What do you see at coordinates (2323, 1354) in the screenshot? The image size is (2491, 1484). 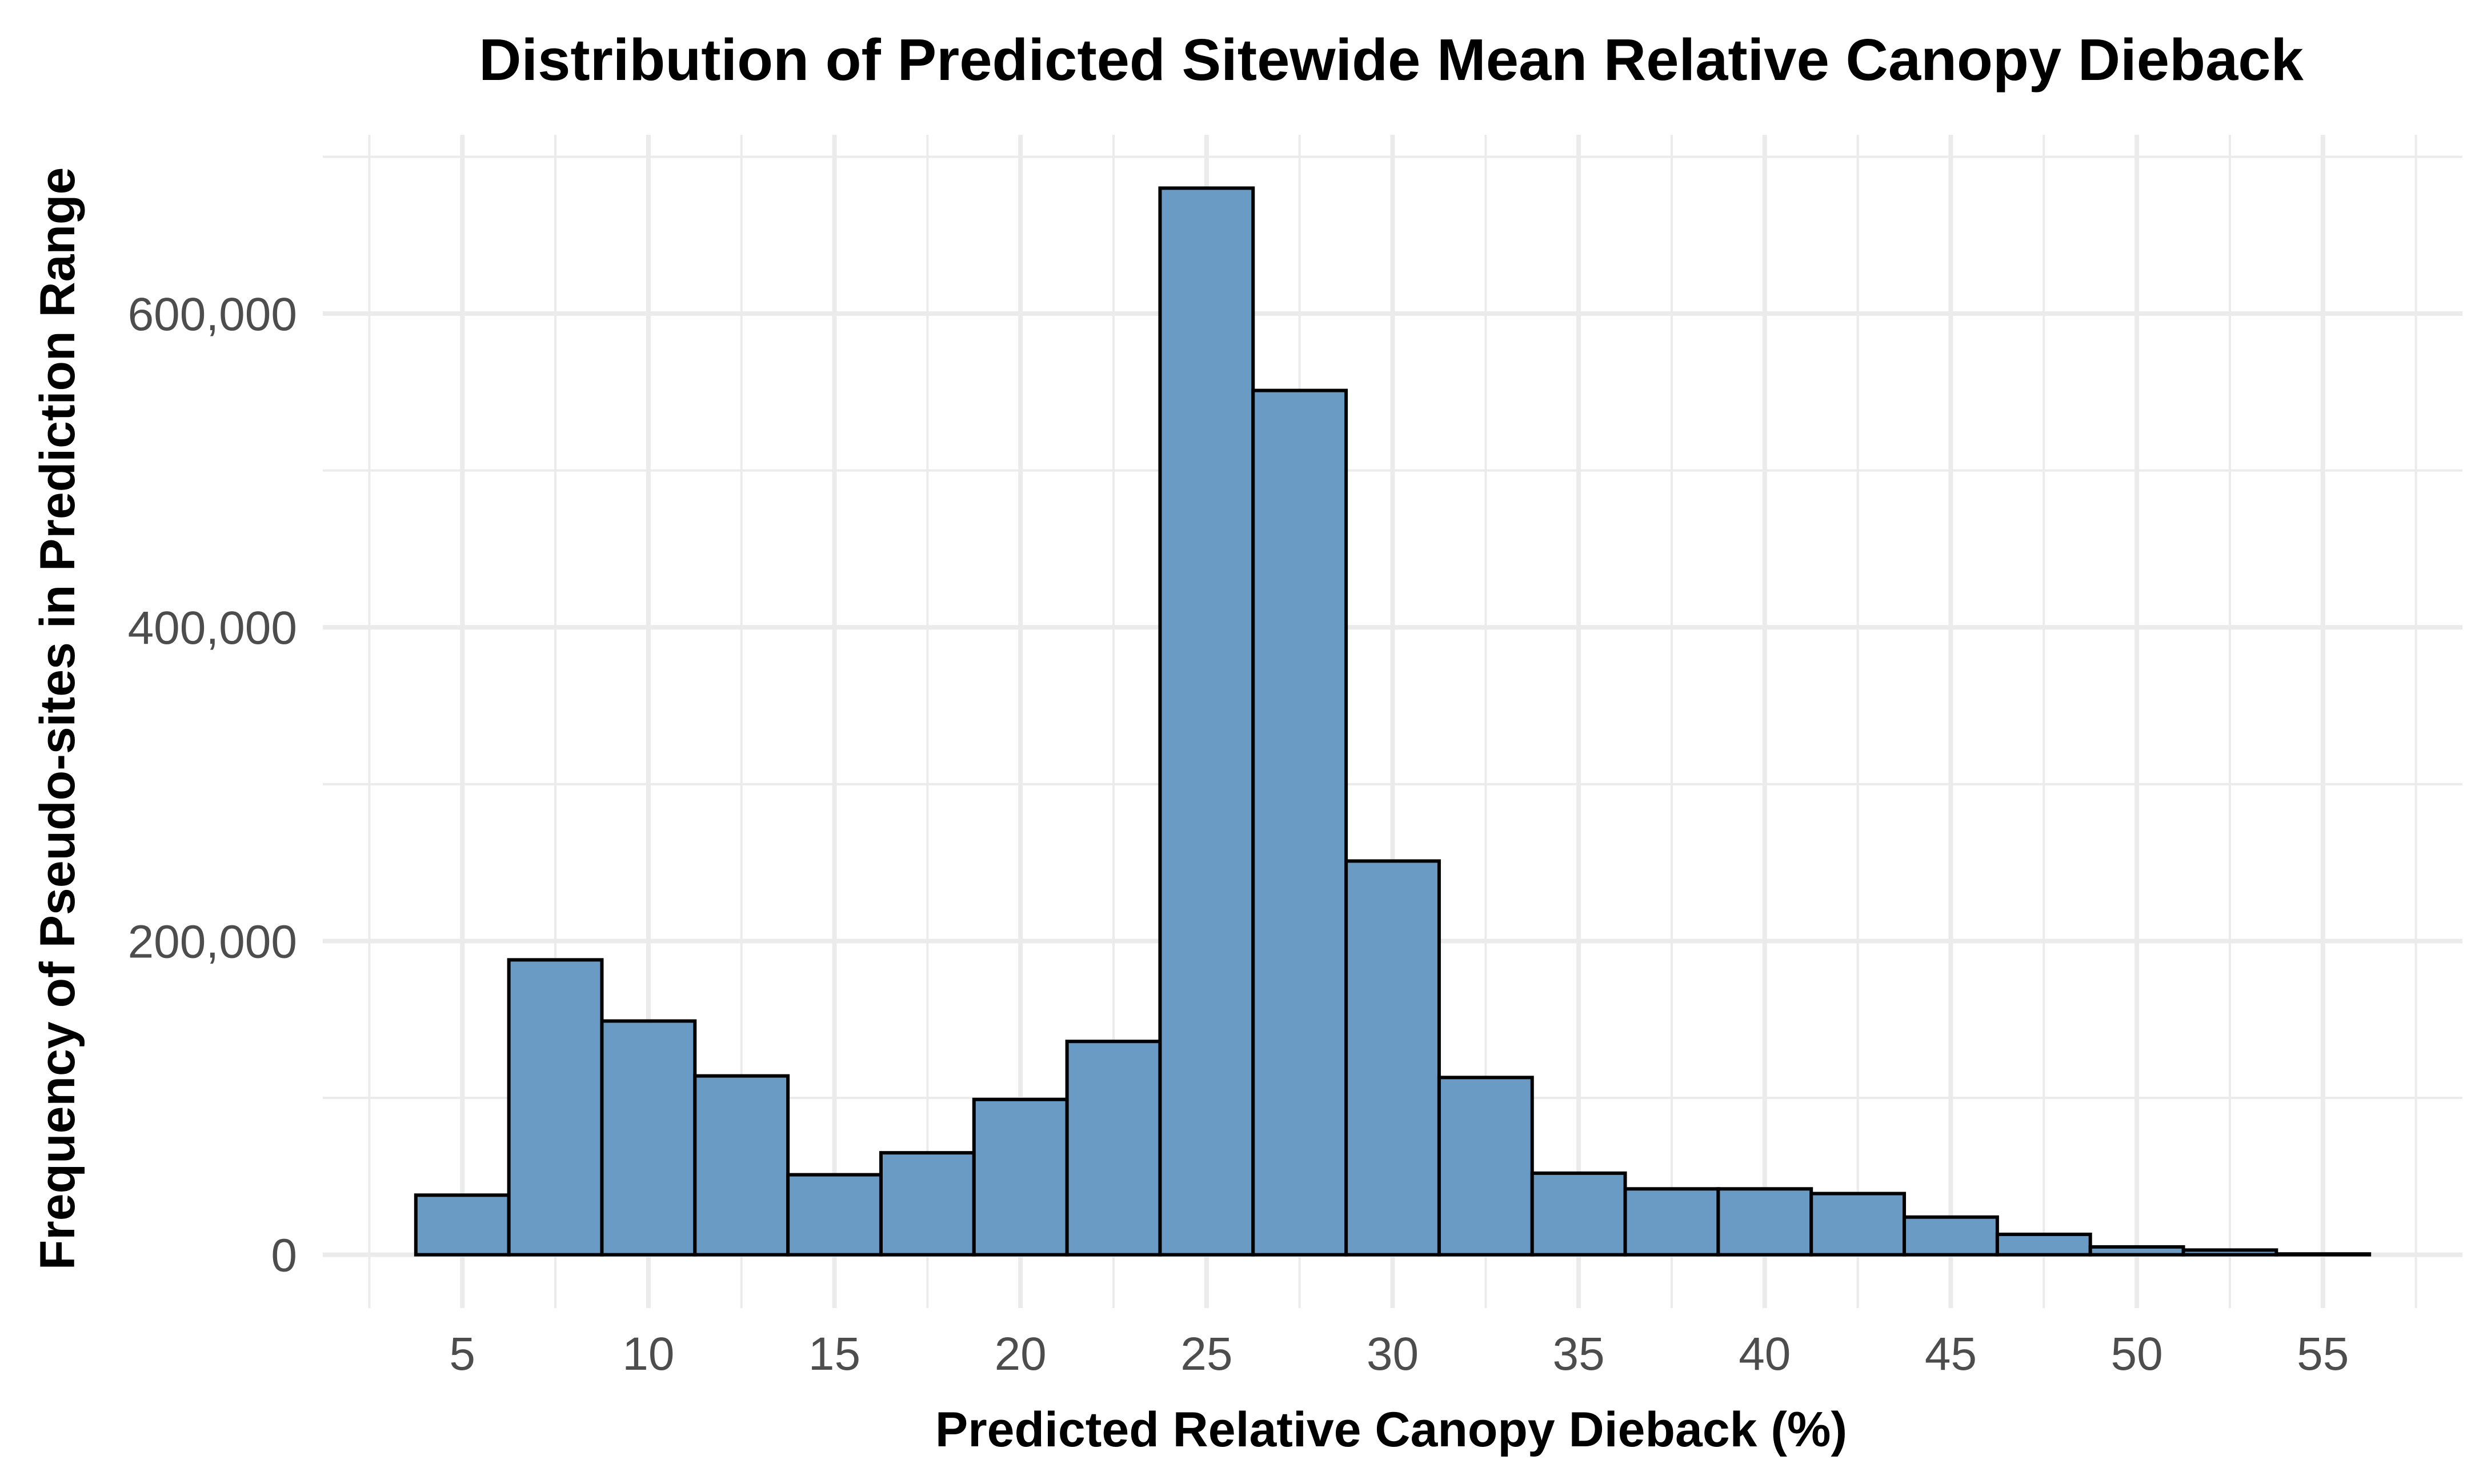 I see `x-tick-label: 55` at bounding box center [2323, 1354].